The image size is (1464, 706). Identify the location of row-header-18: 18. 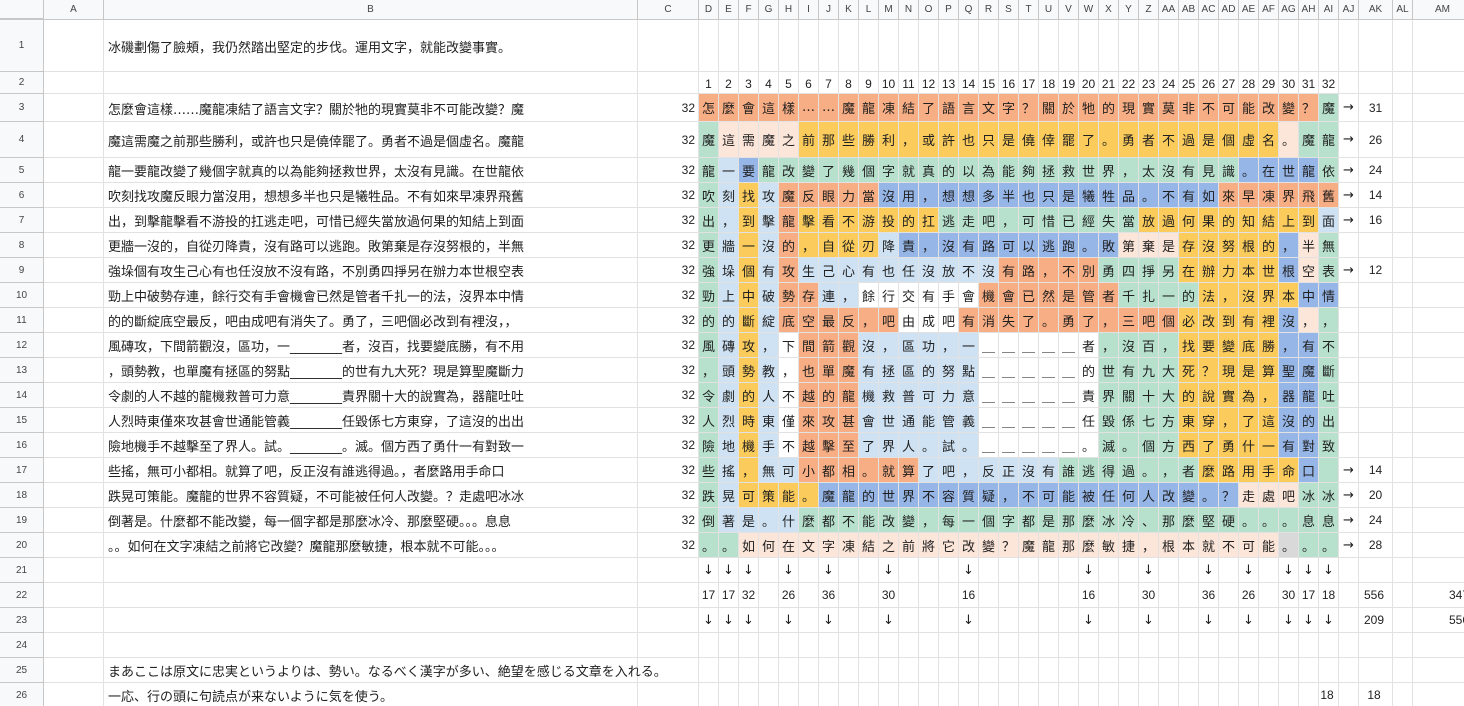
(22, 495).